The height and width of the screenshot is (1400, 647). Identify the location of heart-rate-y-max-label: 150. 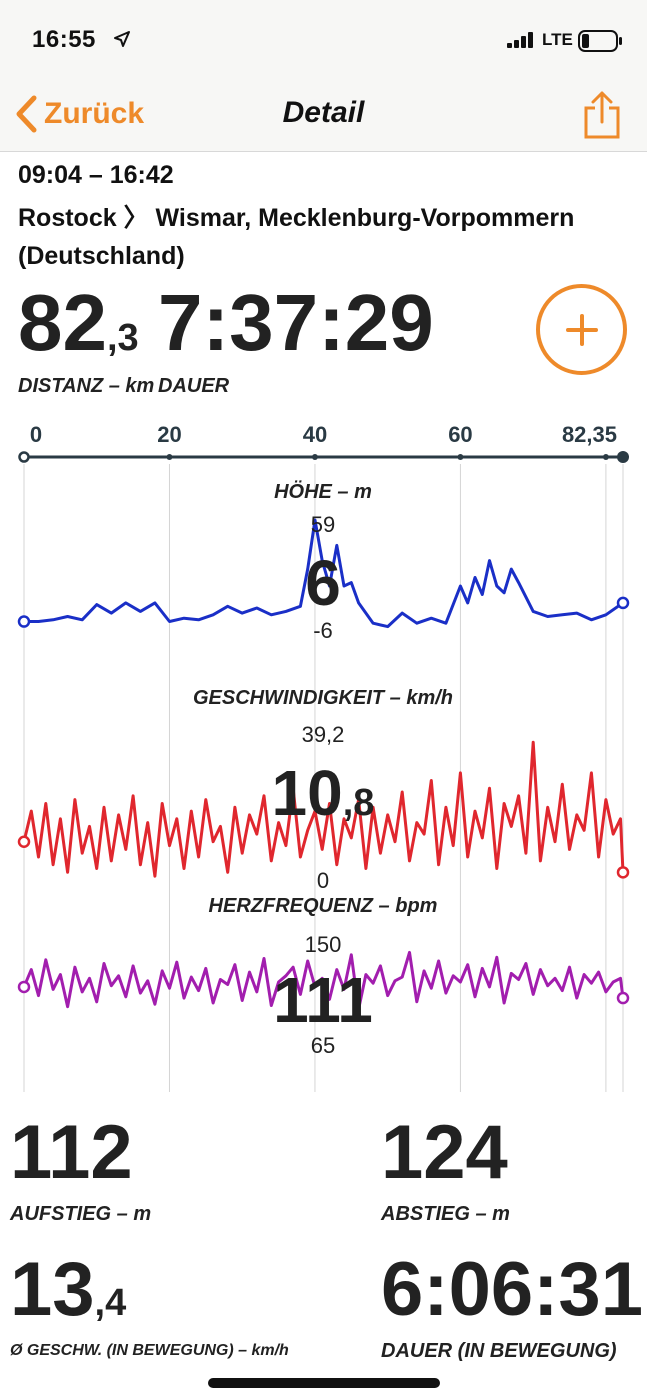
(323, 944).